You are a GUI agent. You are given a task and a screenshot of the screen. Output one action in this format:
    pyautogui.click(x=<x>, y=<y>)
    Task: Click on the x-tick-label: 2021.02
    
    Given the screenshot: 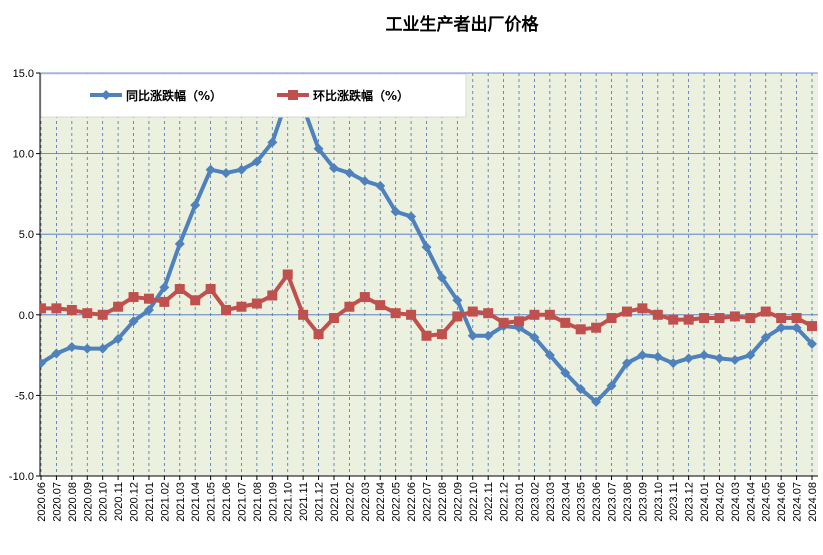 What is the action you would take?
    pyautogui.click(x=165, y=502)
    